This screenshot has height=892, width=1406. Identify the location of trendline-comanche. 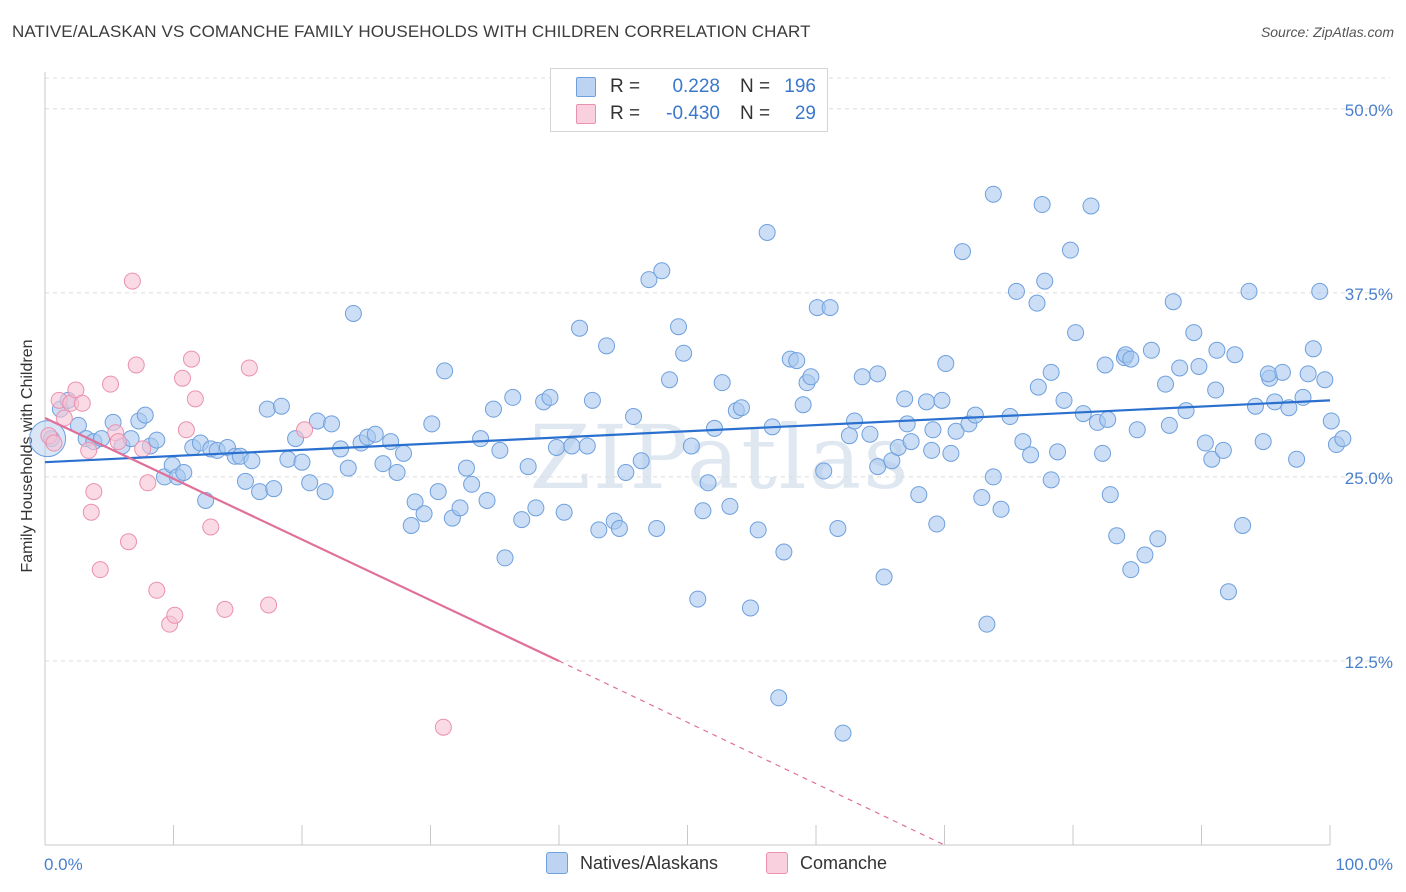
(302, 539).